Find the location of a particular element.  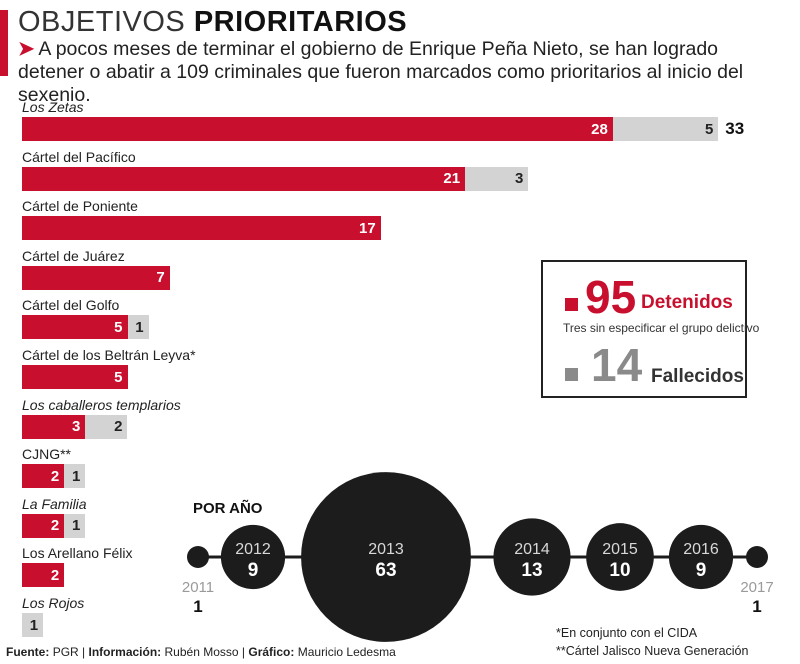

stacked-bar: 21 3 is located at coordinates (275, 178).